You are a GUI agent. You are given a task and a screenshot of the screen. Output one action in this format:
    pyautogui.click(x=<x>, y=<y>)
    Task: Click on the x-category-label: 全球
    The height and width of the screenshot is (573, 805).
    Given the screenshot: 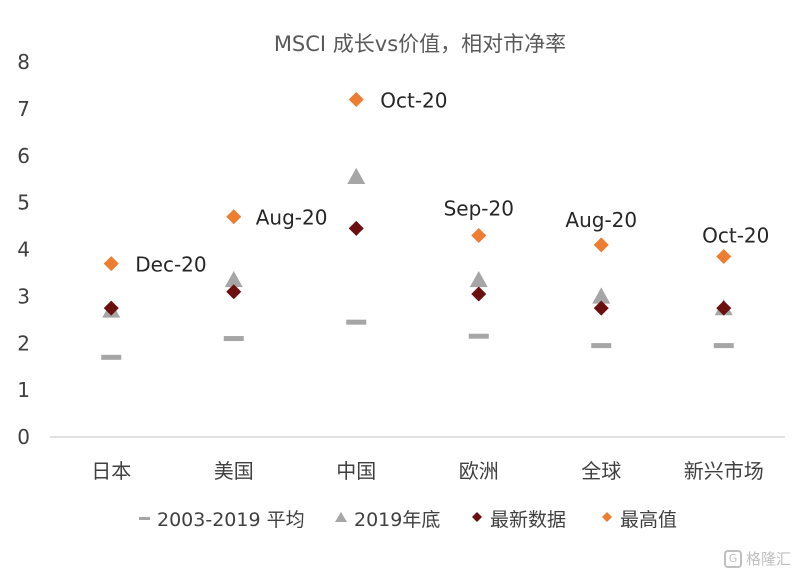 What is the action you would take?
    pyautogui.click(x=601, y=471)
    